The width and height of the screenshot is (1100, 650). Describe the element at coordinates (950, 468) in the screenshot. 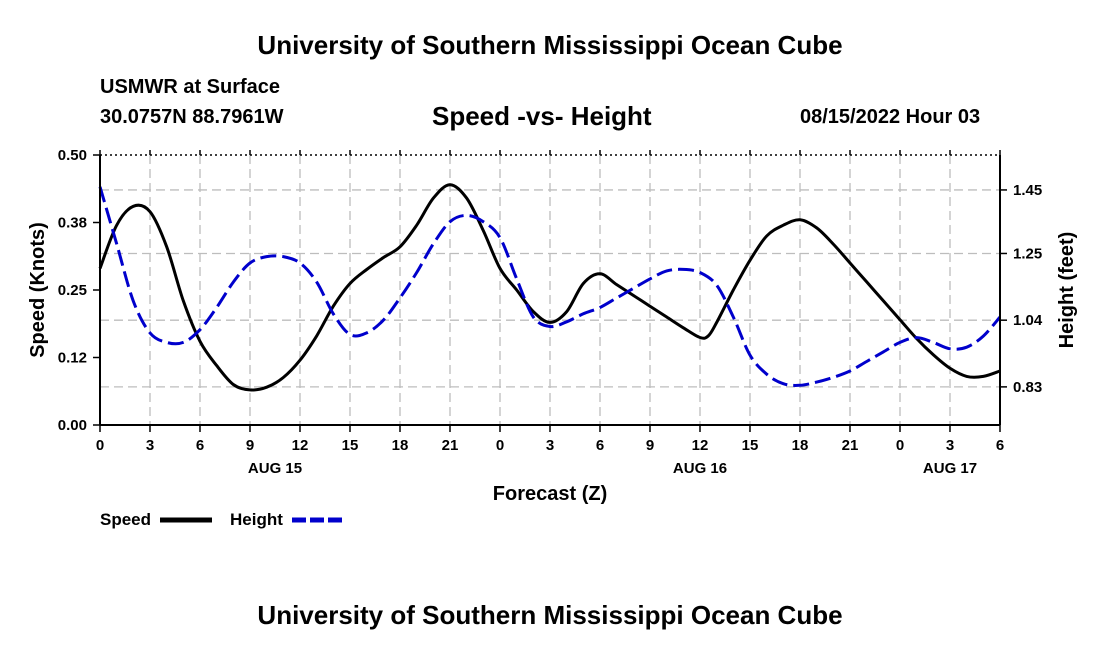

I see `x-day-label: AUG 17` at that location.